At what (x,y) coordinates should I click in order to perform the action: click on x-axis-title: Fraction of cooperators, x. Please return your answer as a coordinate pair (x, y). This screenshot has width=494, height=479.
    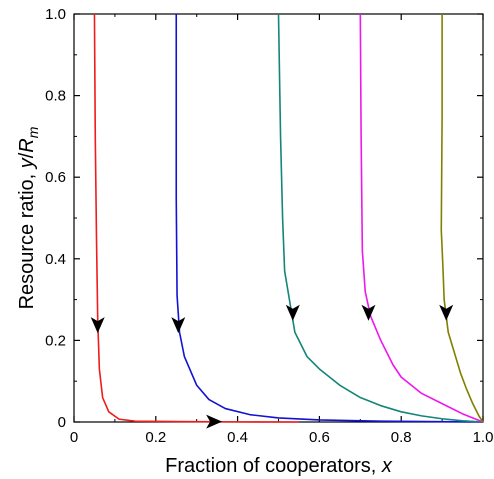
    Looking at the image, I should click on (279, 466).